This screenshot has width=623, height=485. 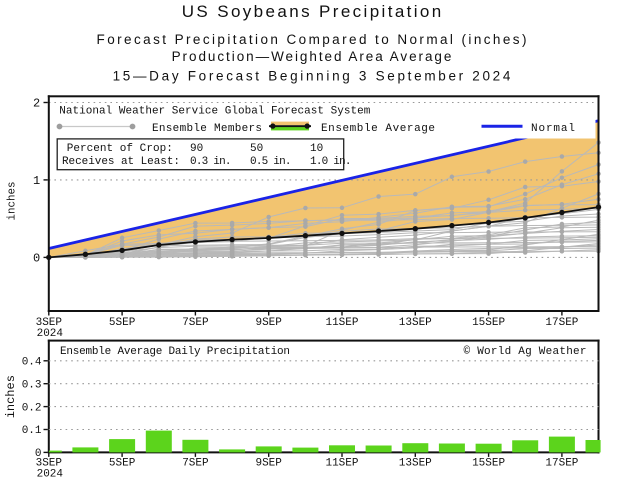 I want to click on svg-text: 0.4, so click(x=32, y=363).